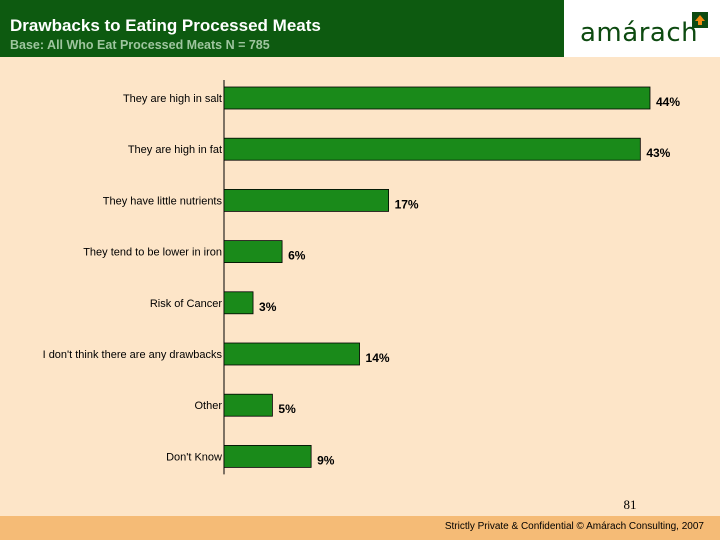 The width and height of the screenshot is (720, 540). Describe the element at coordinates (287, 409) in the screenshot. I see `data-label: 5%` at that location.